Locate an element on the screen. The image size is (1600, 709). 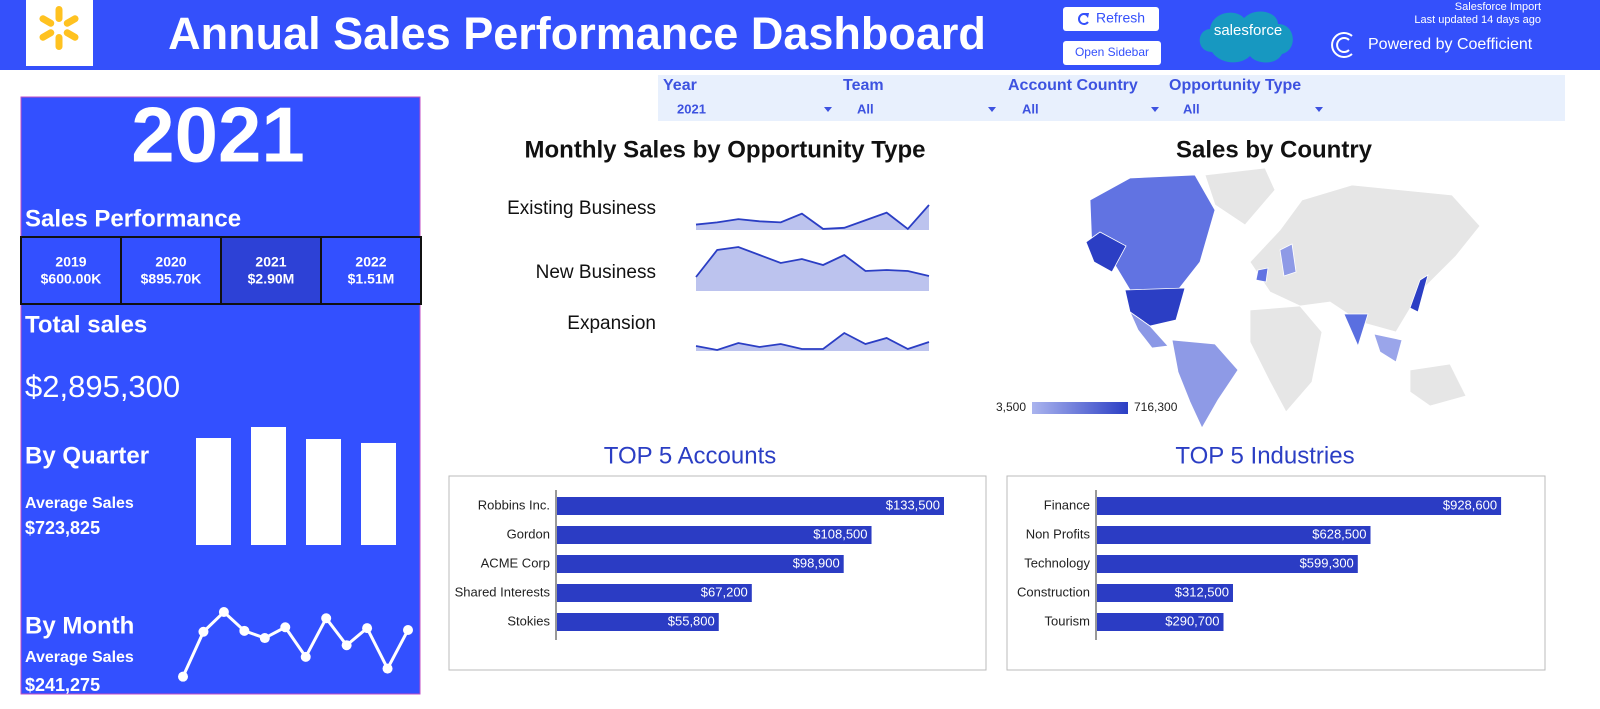
filter-dropdown: Account Country All is located at coordinates (1083, 96).